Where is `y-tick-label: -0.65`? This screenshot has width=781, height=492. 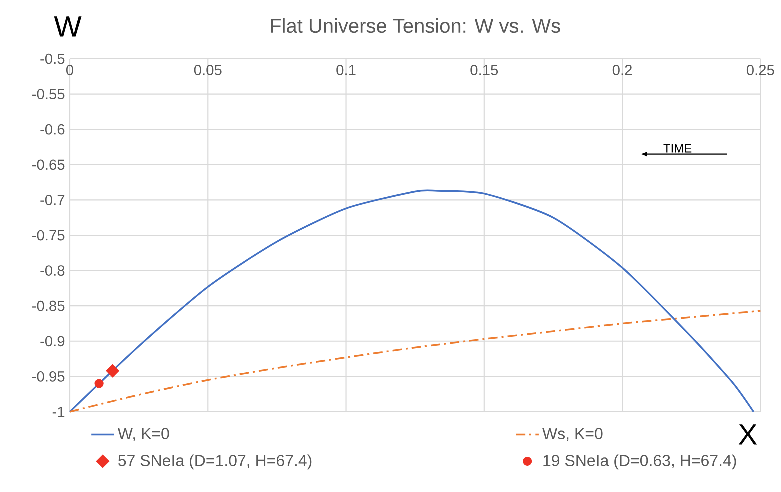
y-tick-label: -0.65 is located at coordinates (48, 165).